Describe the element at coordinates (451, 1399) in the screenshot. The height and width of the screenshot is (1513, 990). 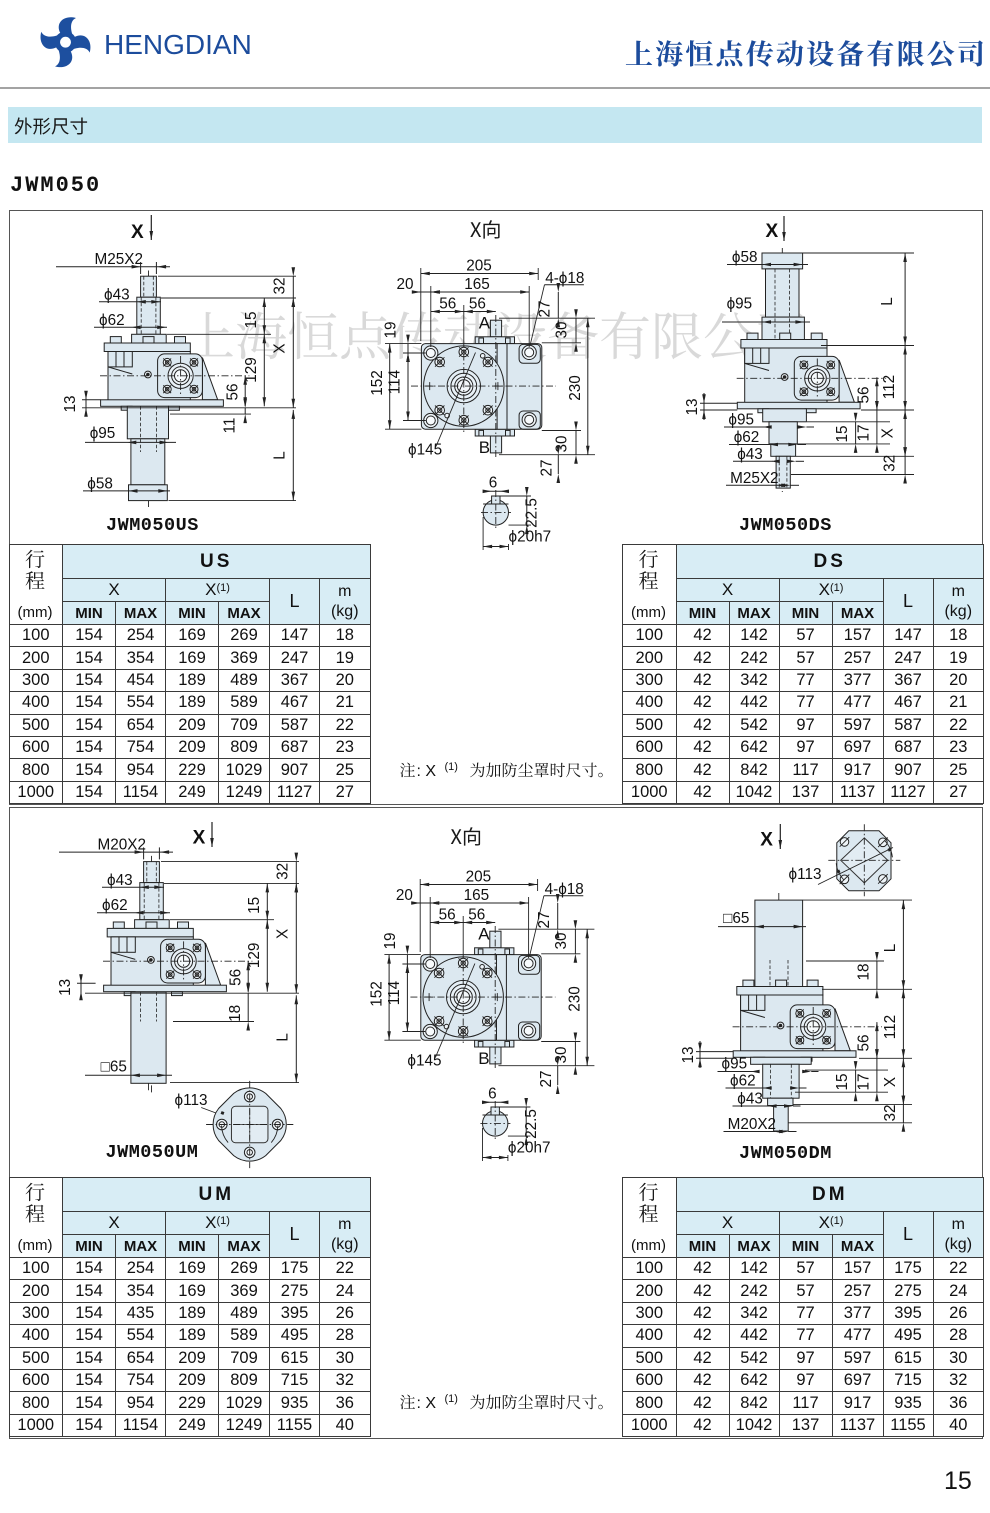
I see `svg-text: (1)` at that location.